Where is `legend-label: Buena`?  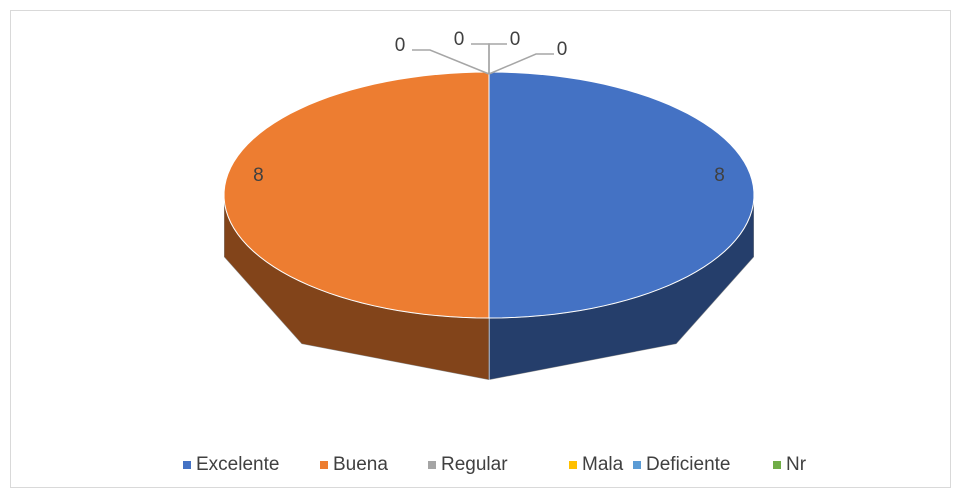
legend-label: Buena is located at coordinates (360, 464).